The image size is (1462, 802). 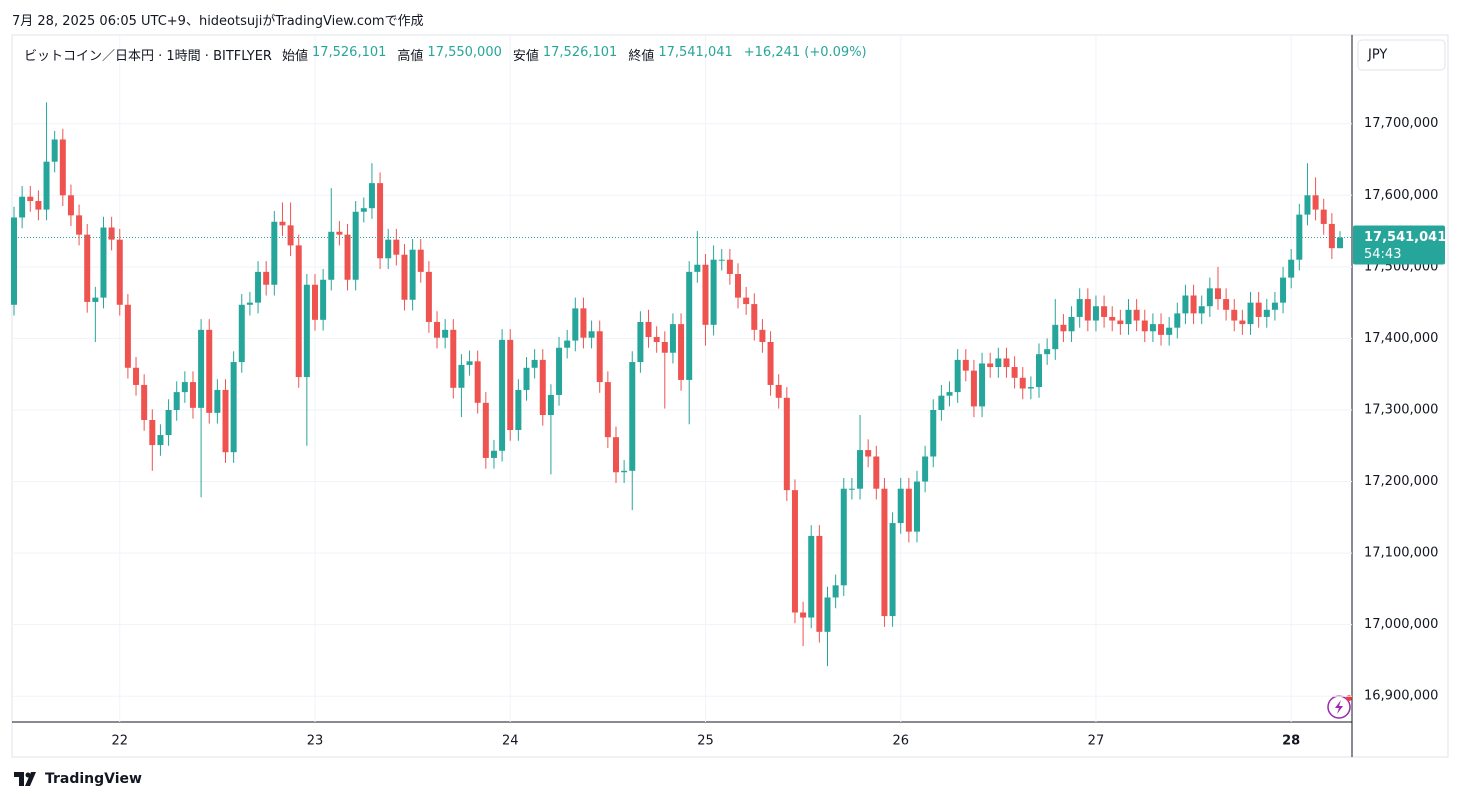 I want to click on last-price-label: 17,541,041, so click(x=1405, y=237).